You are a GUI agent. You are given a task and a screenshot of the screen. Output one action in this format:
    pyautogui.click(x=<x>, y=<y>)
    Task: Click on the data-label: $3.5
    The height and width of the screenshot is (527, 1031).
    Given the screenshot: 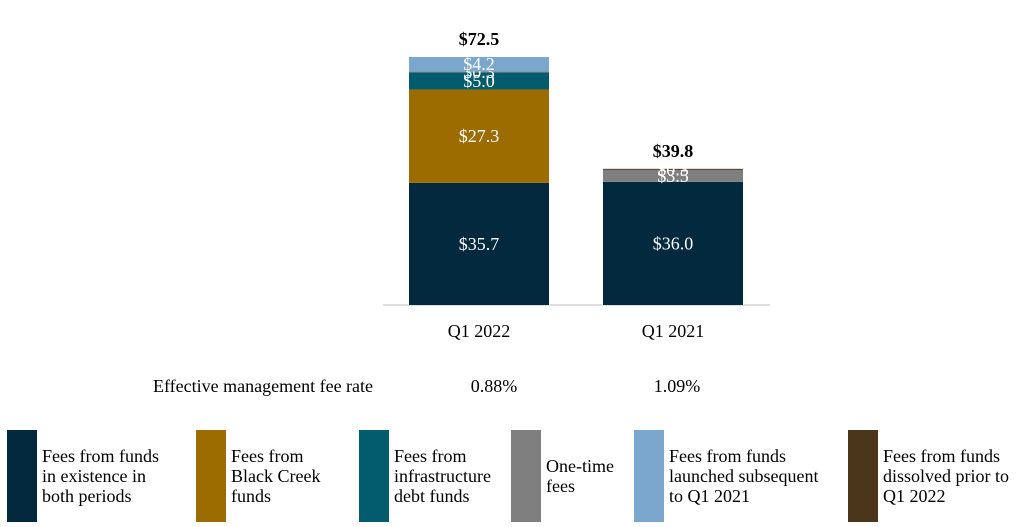 What is the action you would take?
    pyautogui.click(x=673, y=176)
    